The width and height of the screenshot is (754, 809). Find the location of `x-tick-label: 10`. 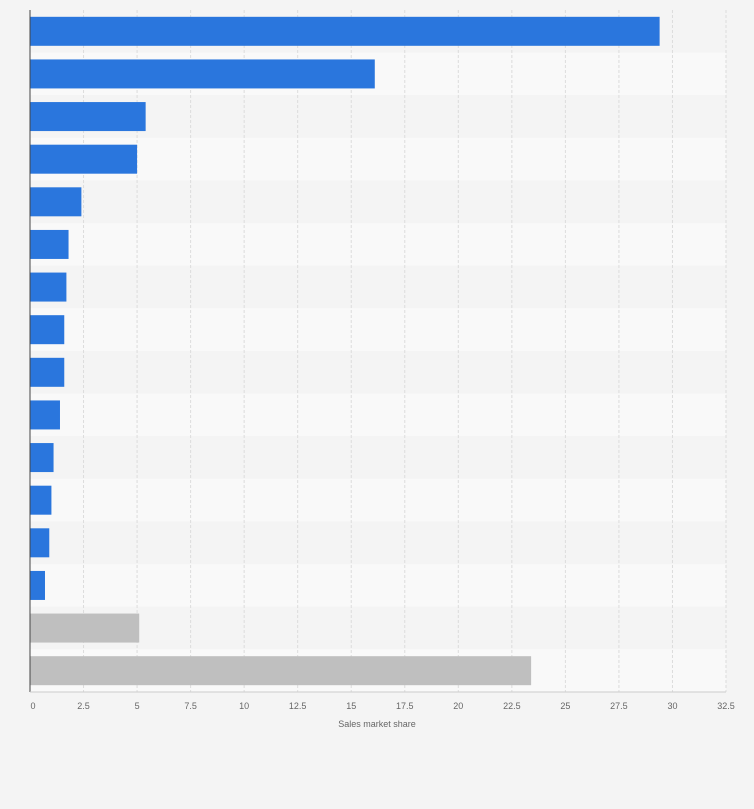

x-tick-label: 10 is located at coordinates (244, 706).